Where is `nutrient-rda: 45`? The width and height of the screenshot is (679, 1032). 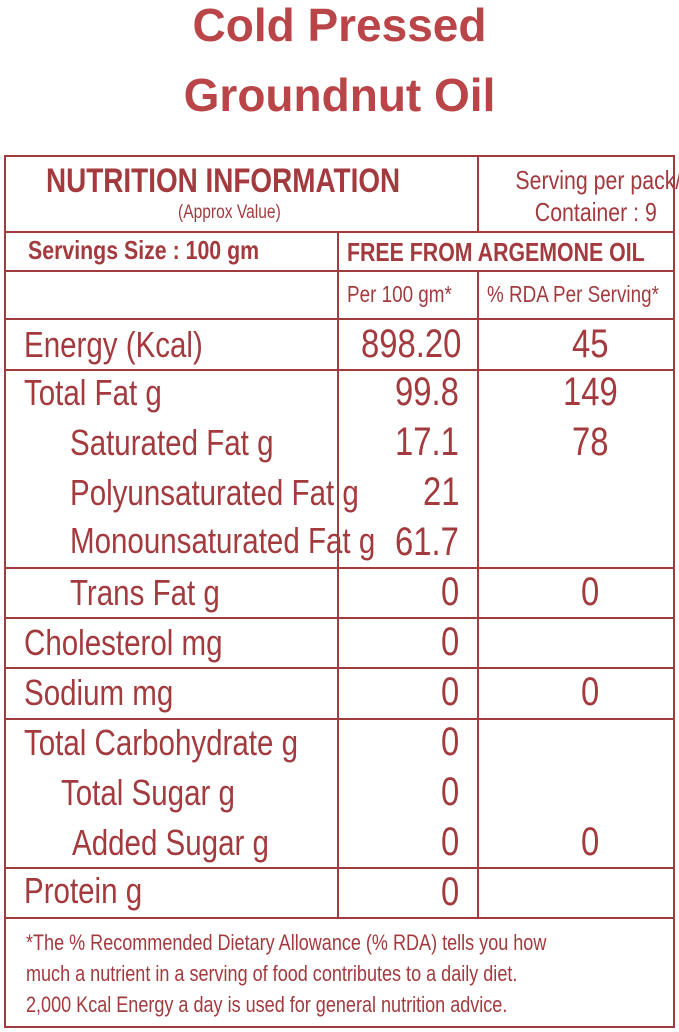 nutrient-rda: 45 is located at coordinates (590, 344).